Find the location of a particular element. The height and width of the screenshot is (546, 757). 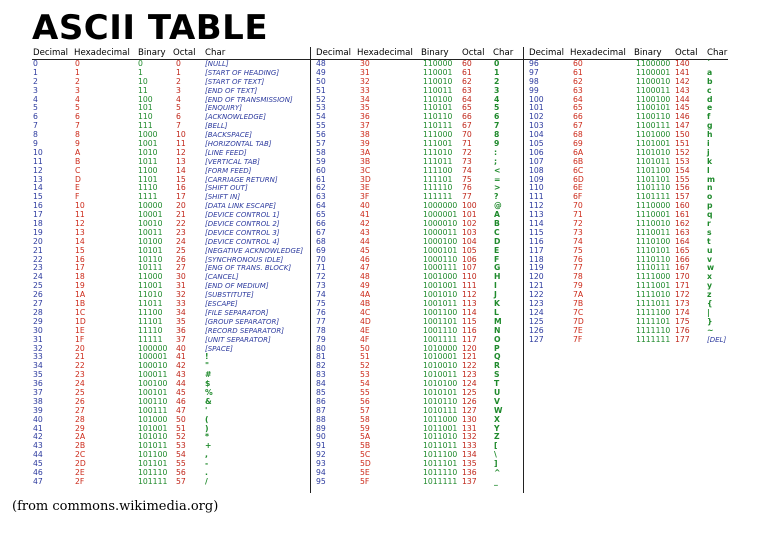

hex-cell: 33 is located at coordinates (365, 90).